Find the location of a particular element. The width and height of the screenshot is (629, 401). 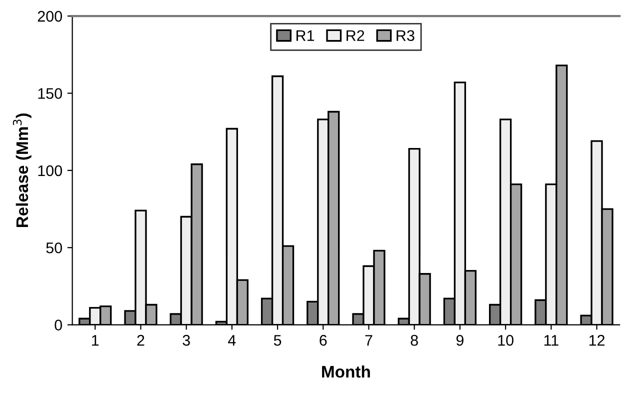

x-tick-label: 7 is located at coordinates (368, 340).